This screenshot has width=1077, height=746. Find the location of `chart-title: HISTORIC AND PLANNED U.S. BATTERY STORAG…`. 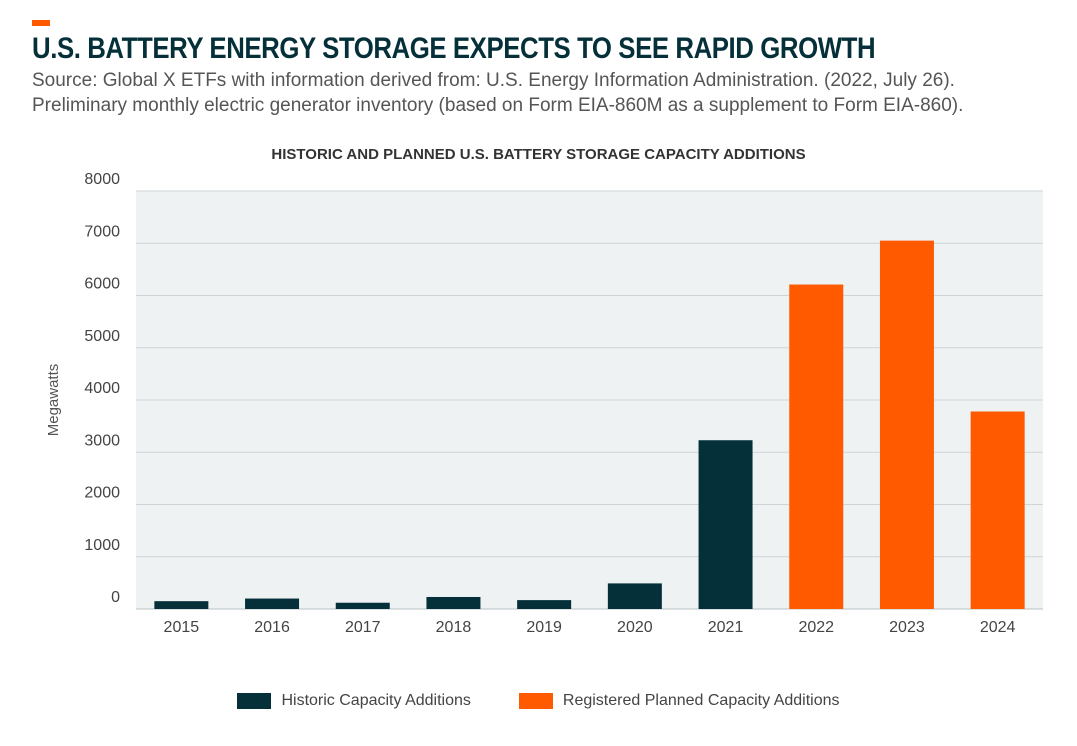

chart-title: HISTORIC AND PLANNED U.S. BATTERY STORAG… is located at coordinates (538, 154).